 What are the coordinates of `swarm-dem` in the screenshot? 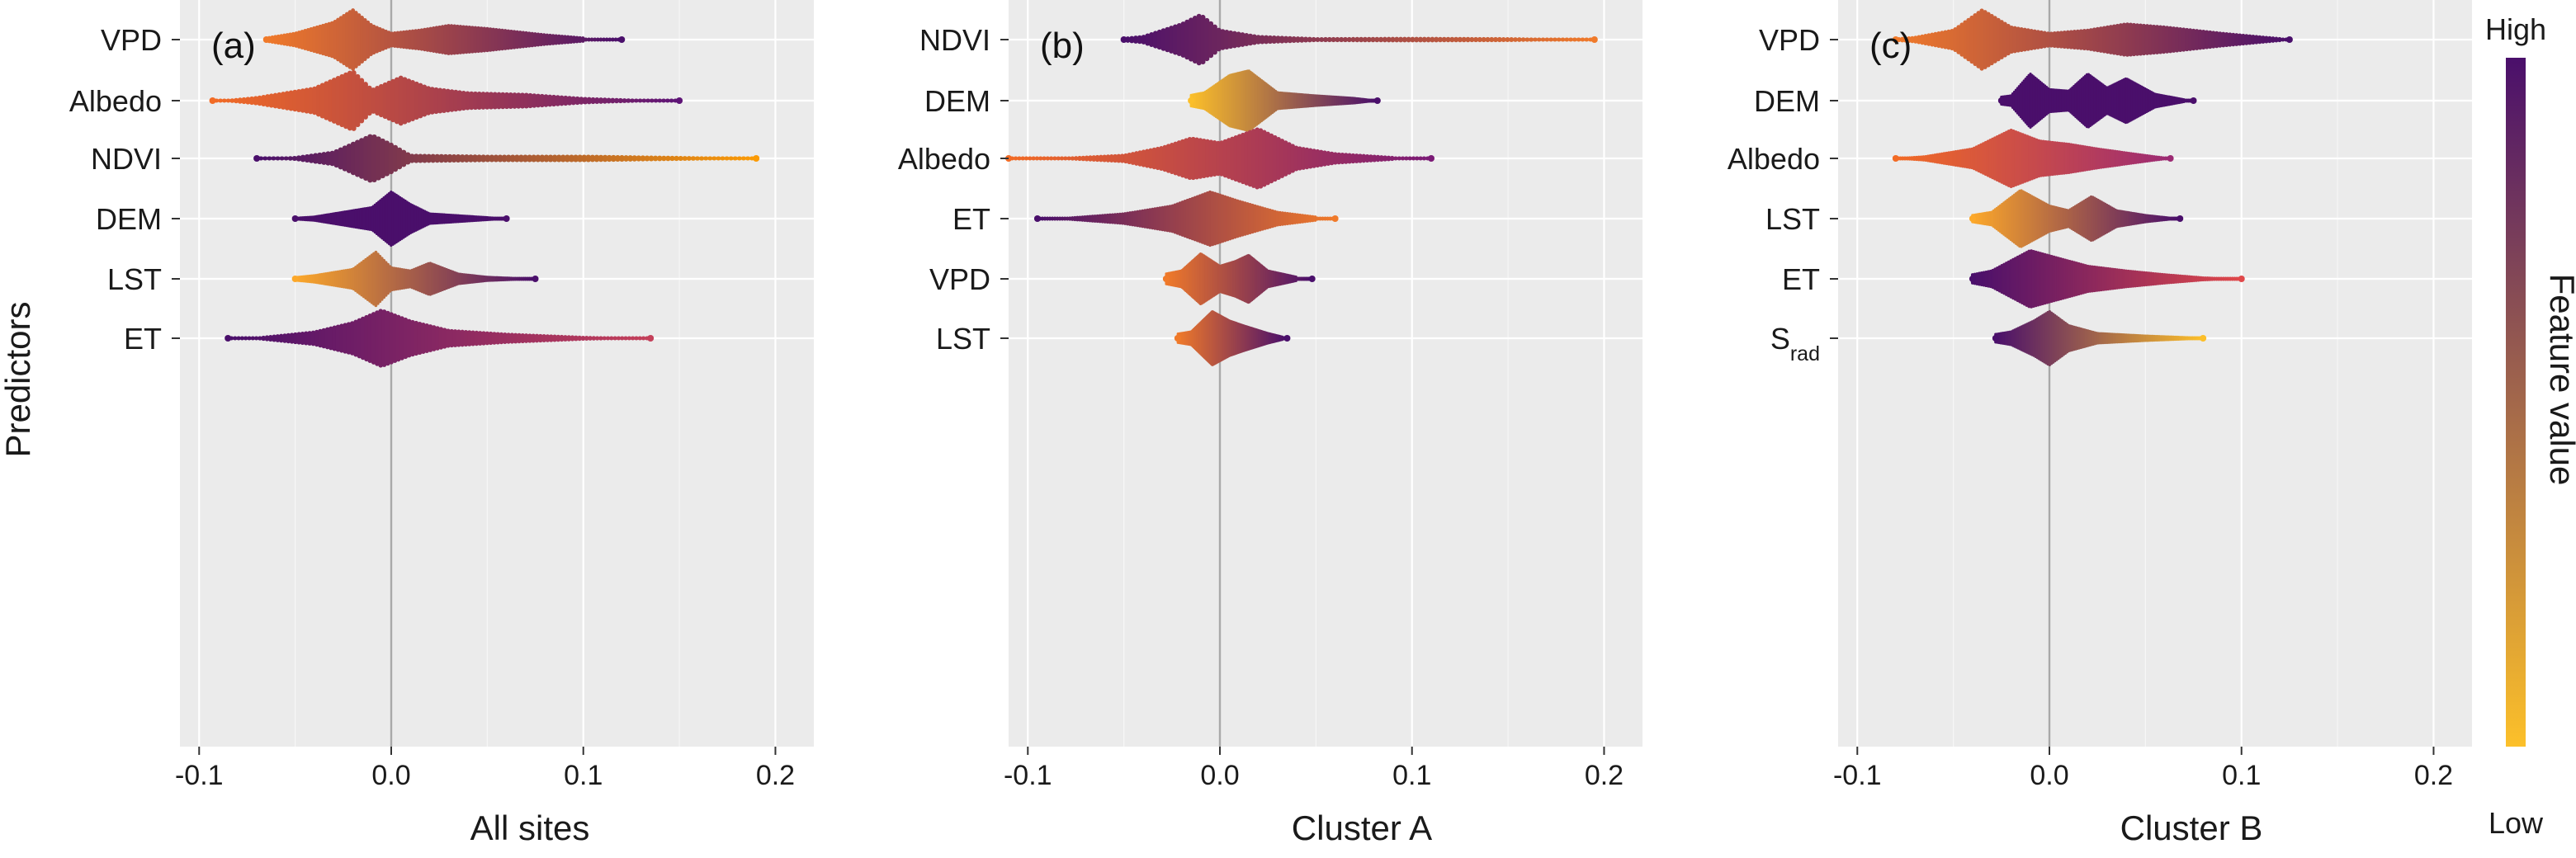 It's located at (1284, 100).